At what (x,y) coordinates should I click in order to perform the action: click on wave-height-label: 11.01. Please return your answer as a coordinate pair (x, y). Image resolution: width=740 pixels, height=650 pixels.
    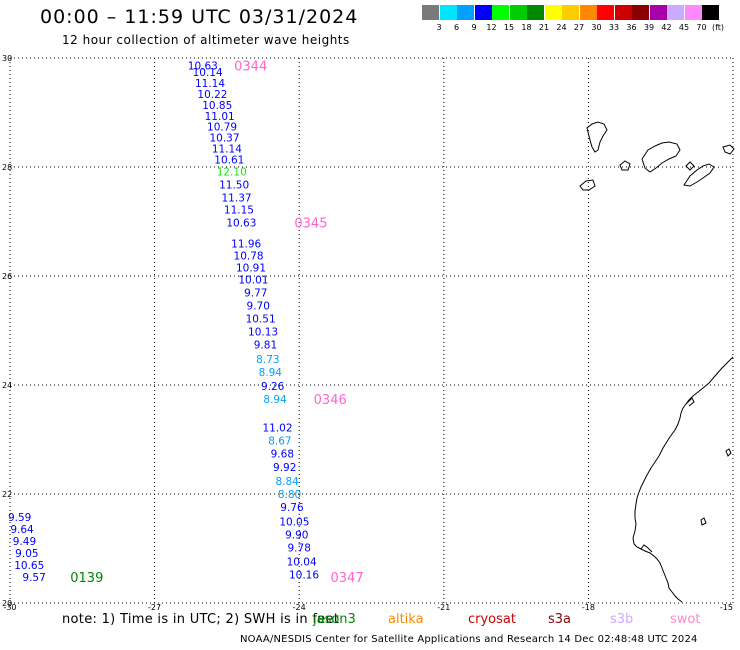
    Looking at the image, I should click on (220, 117).